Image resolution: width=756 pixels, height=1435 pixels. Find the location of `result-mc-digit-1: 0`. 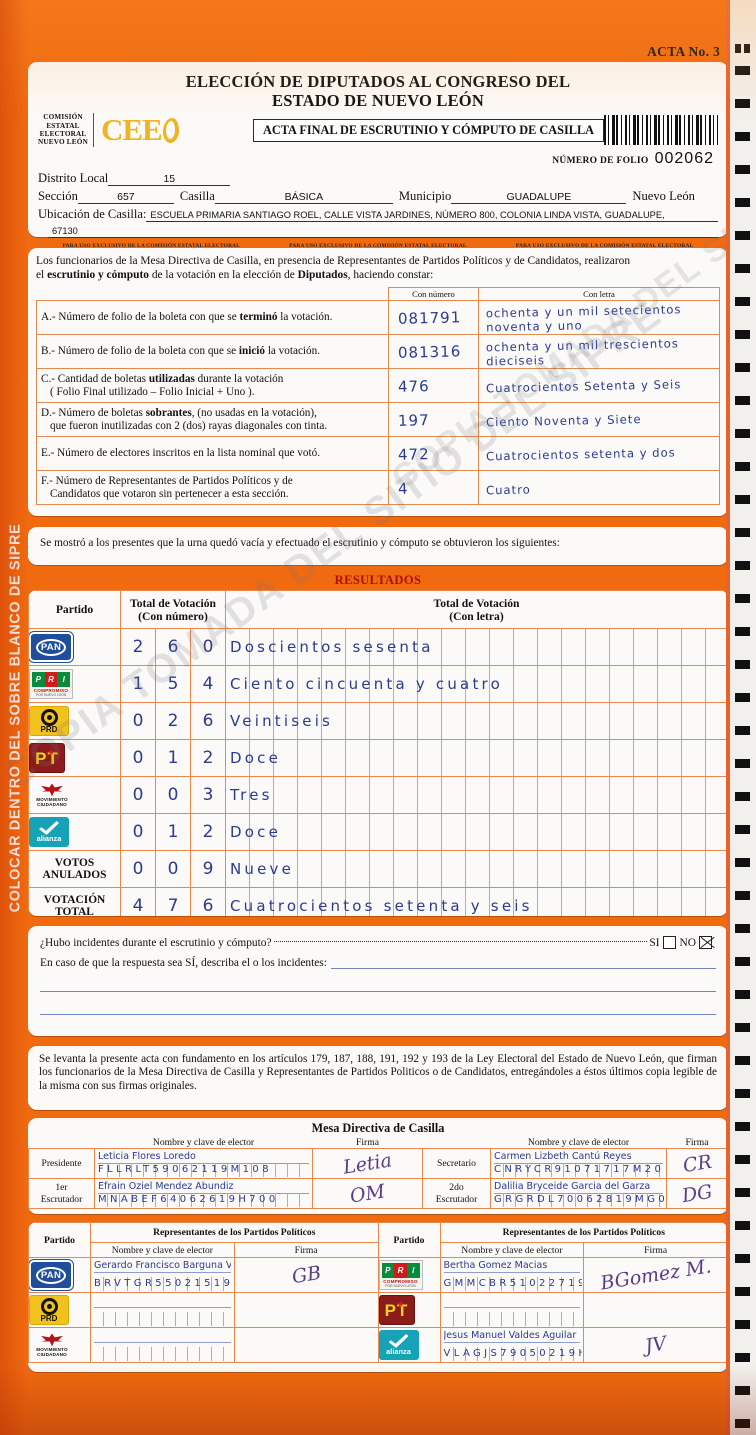

result-mc-digit-1: 0 is located at coordinates (138, 795).